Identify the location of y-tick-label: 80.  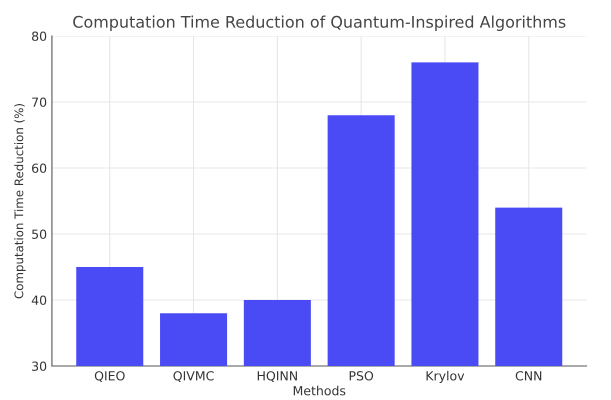
(39, 36).